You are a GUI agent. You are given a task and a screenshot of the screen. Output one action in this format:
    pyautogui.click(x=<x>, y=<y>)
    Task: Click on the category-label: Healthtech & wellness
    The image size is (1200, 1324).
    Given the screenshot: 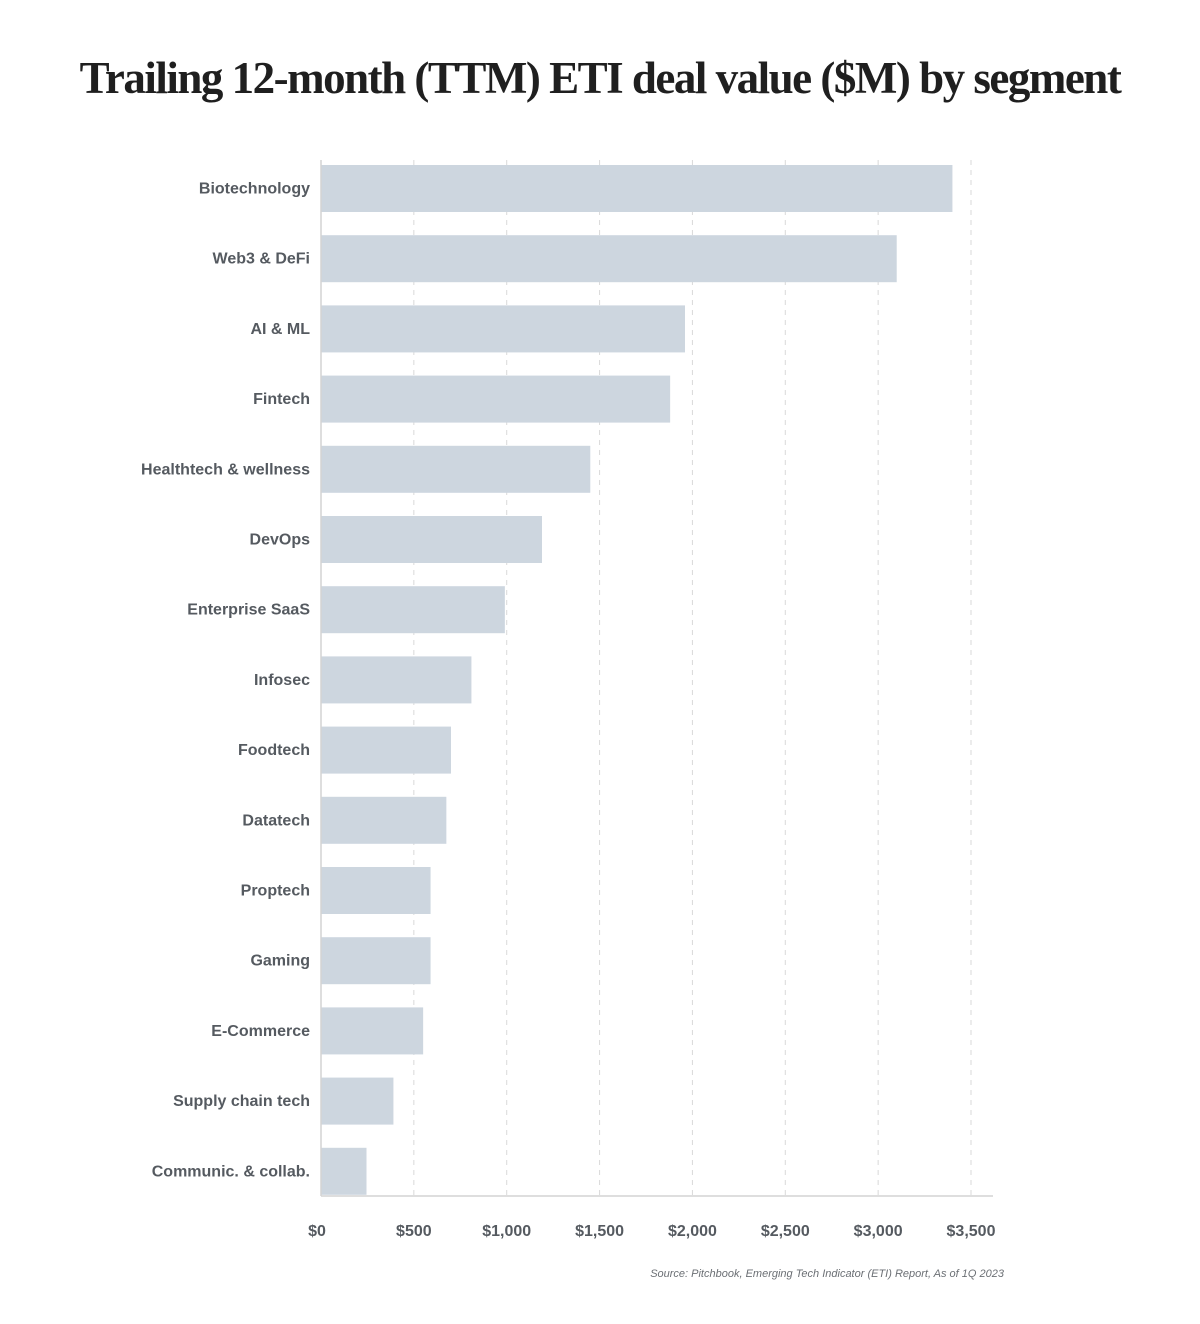 What is the action you would take?
    pyautogui.click(x=225, y=469)
    